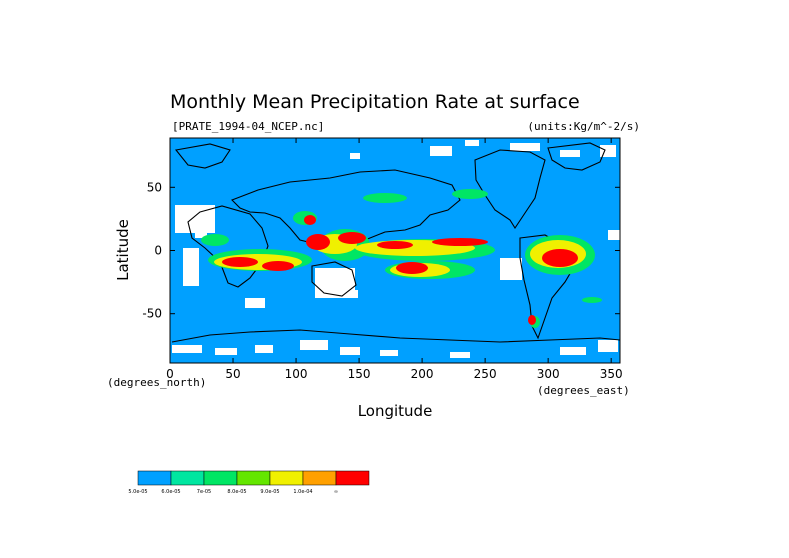  Describe the element at coordinates (422, 374) in the screenshot. I see `x-tick-label: 200` at that location.